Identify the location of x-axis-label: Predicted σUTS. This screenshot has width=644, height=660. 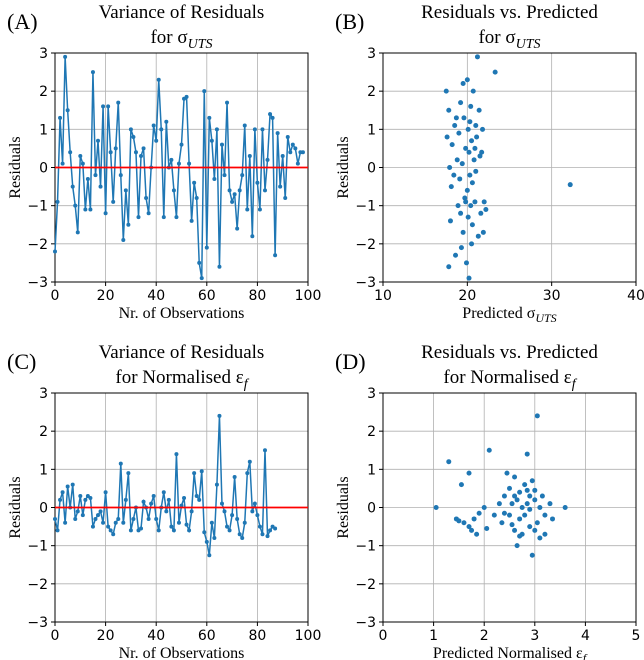
(509, 315).